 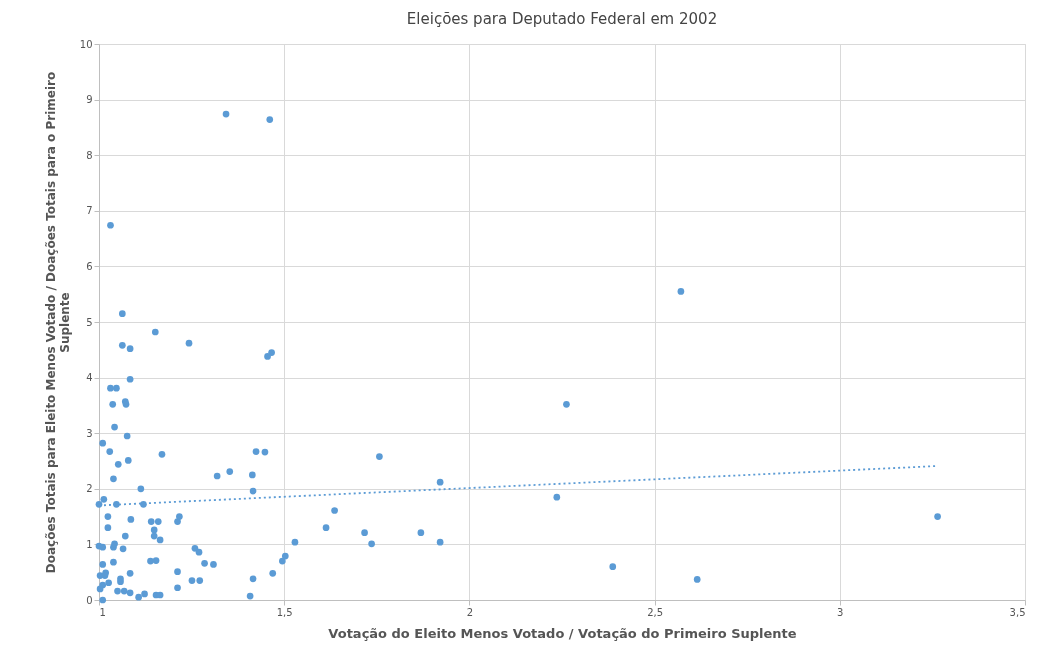 I want to click on y-tick-label: 4, so click(x=89, y=378).